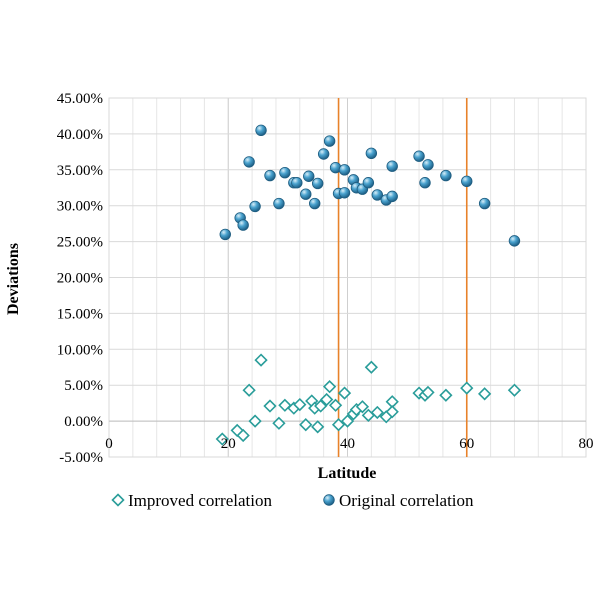 Image resolution: width=600 pixels, height=605 pixels. I want to click on y-tick-label: 5.00%, so click(83, 386).